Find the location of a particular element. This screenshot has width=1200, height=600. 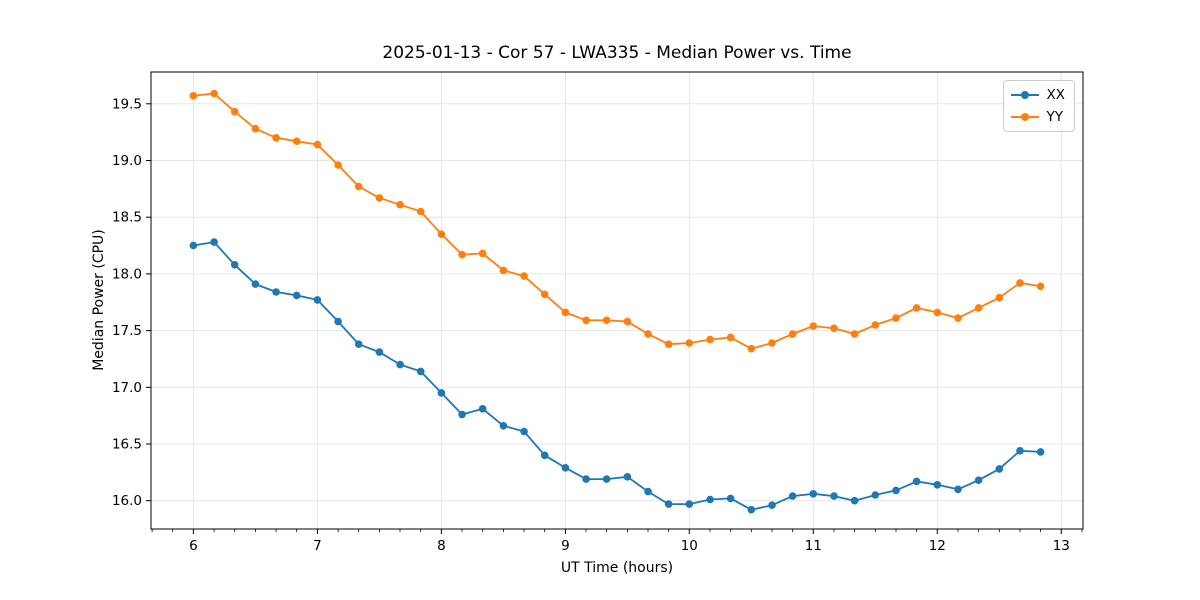

y-tick-label: 17.0 is located at coordinates (127, 388).